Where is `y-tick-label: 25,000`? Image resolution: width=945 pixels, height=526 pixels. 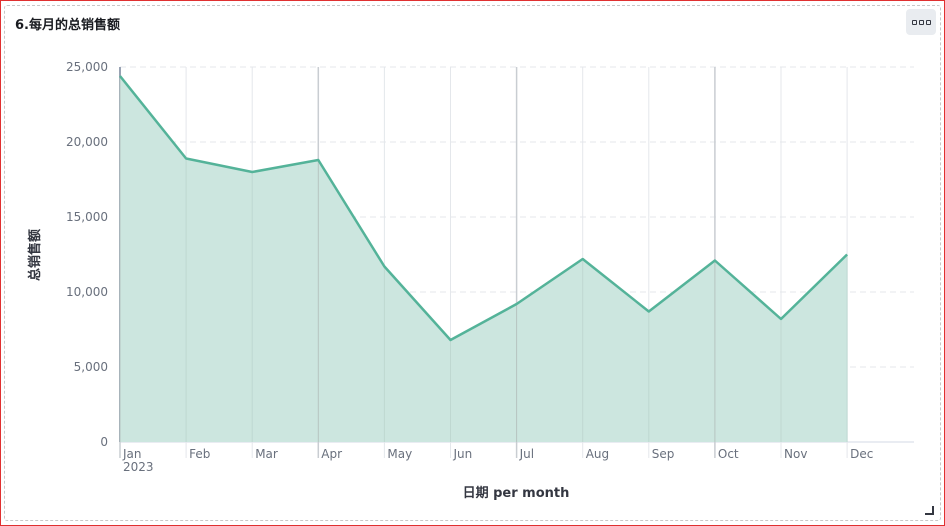
y-tick-label: 25,000 is located at coordinates (87, 67).